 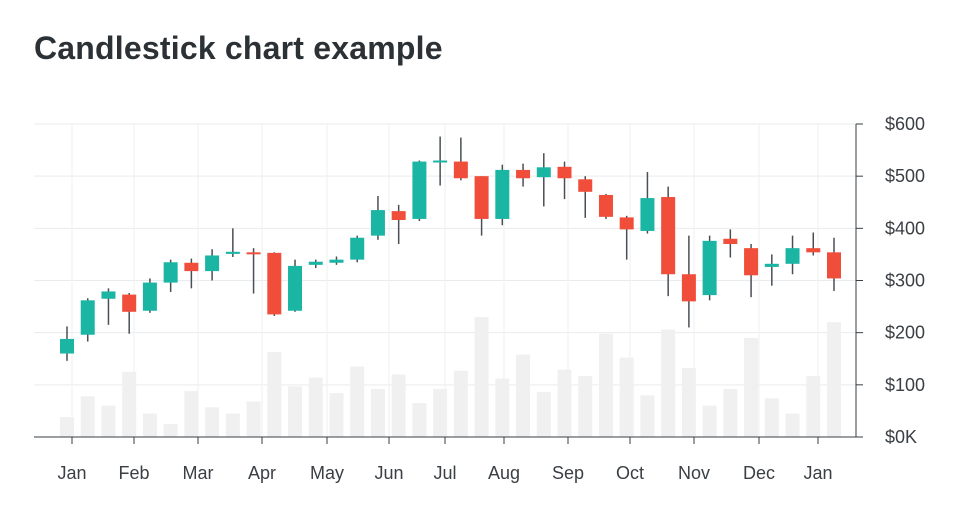 I want to click on x-axis-labels: Jan Feb Mar Apr May Jun Jul Aug Sep Oct Nov Dec Jan, so click(x=444, y=473).